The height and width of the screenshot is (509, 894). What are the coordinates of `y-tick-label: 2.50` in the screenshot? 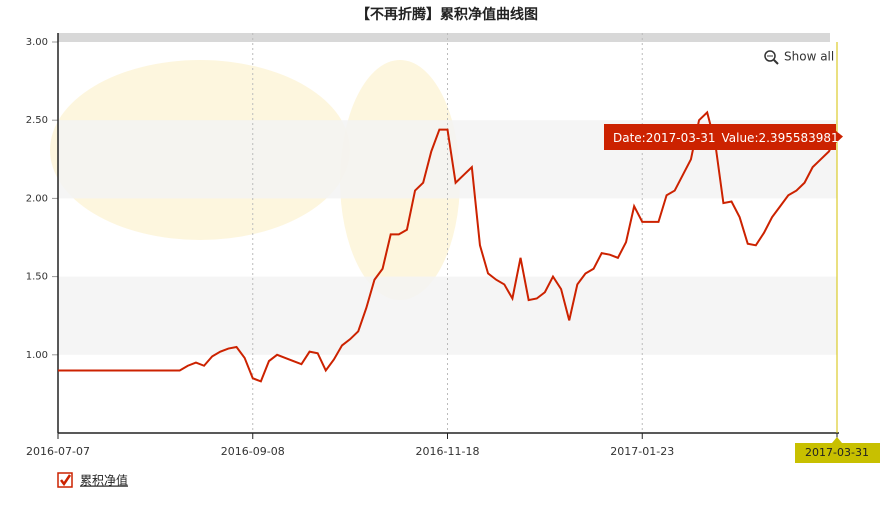 It's located at (37, 120).